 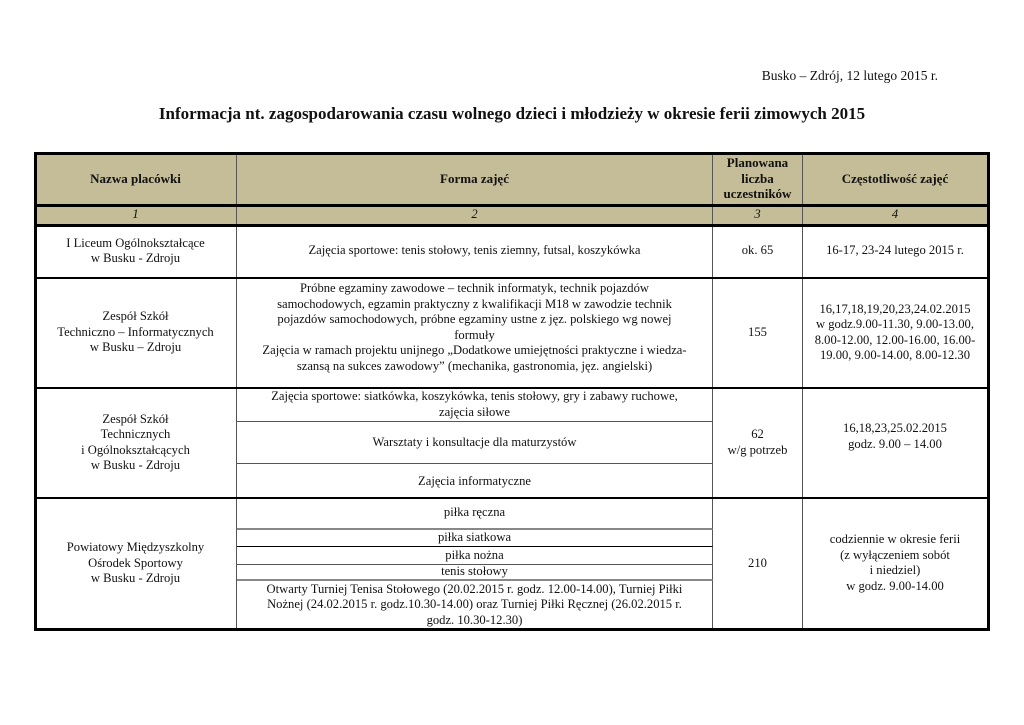 What do you see at coordinates (475, 179) in the screenshot?
I see `header-form: Forma zajęć` at bounding box center [475, 179].